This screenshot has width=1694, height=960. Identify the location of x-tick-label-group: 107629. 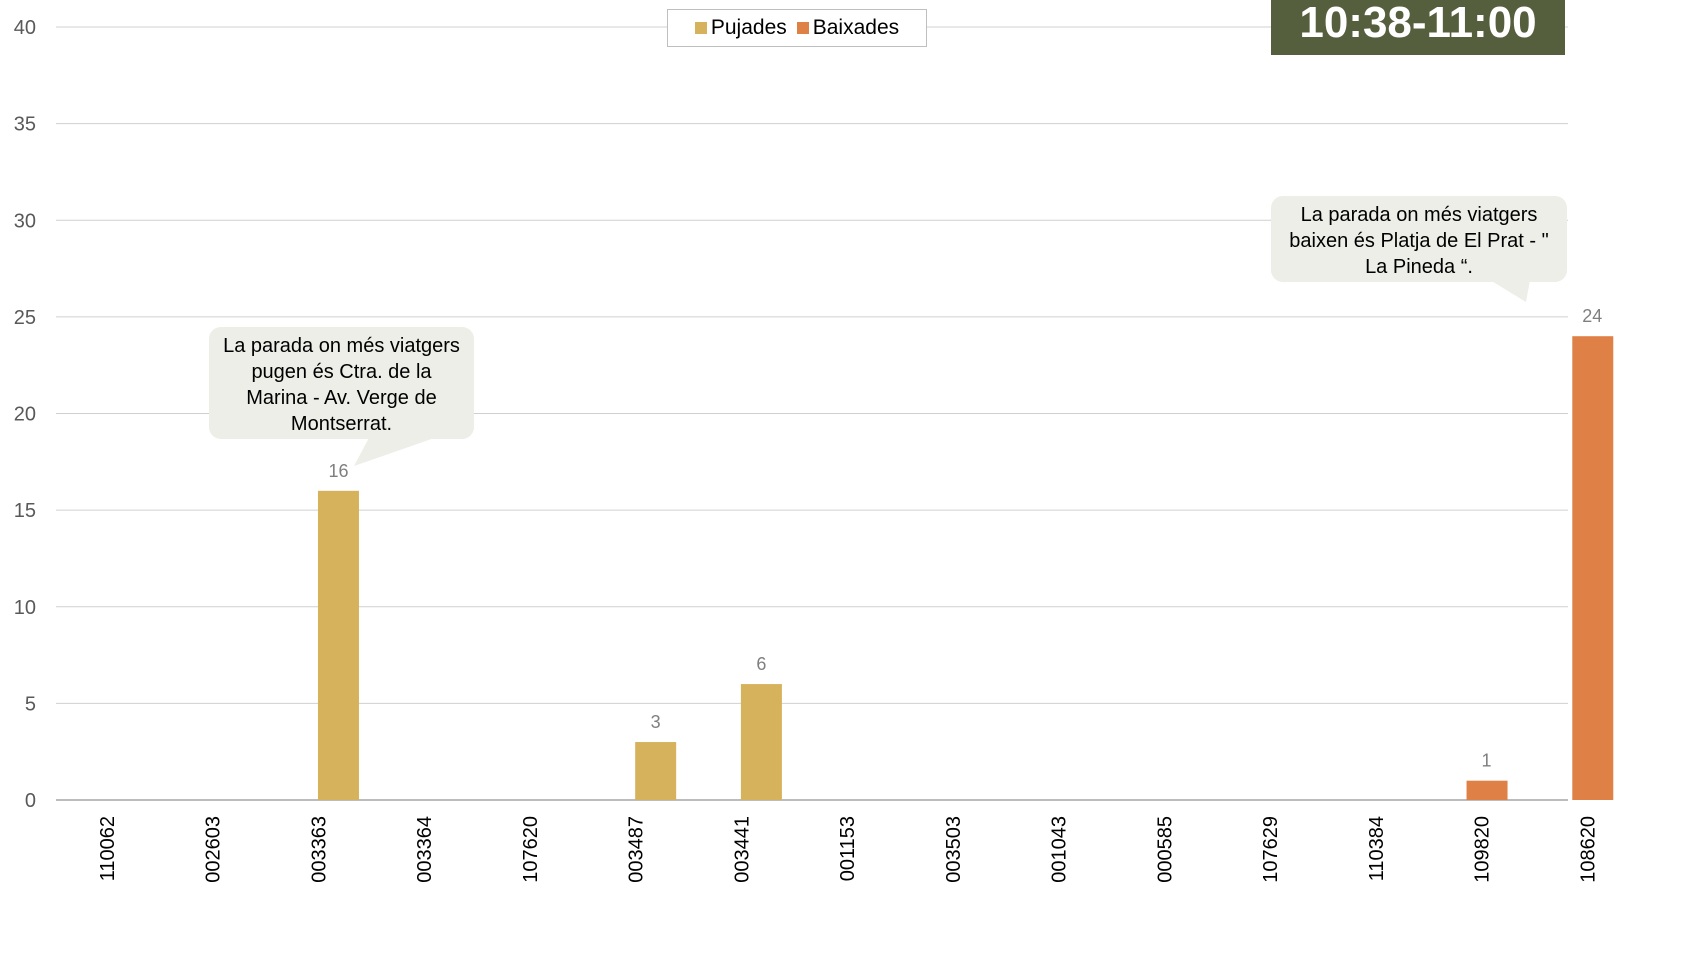
(1271, 849).